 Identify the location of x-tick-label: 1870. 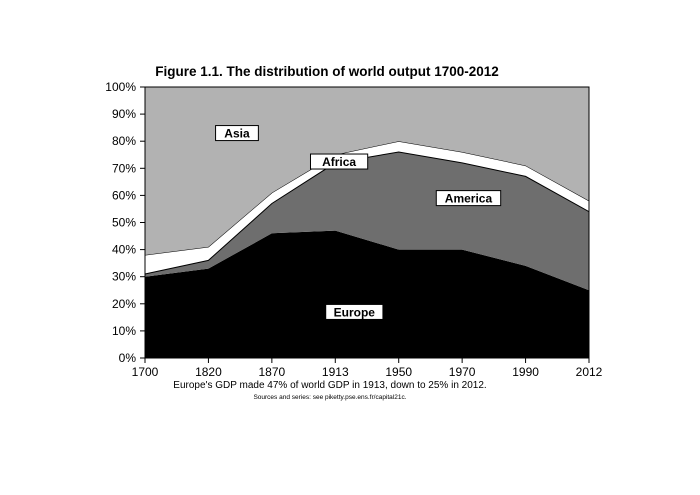
(272, 372).